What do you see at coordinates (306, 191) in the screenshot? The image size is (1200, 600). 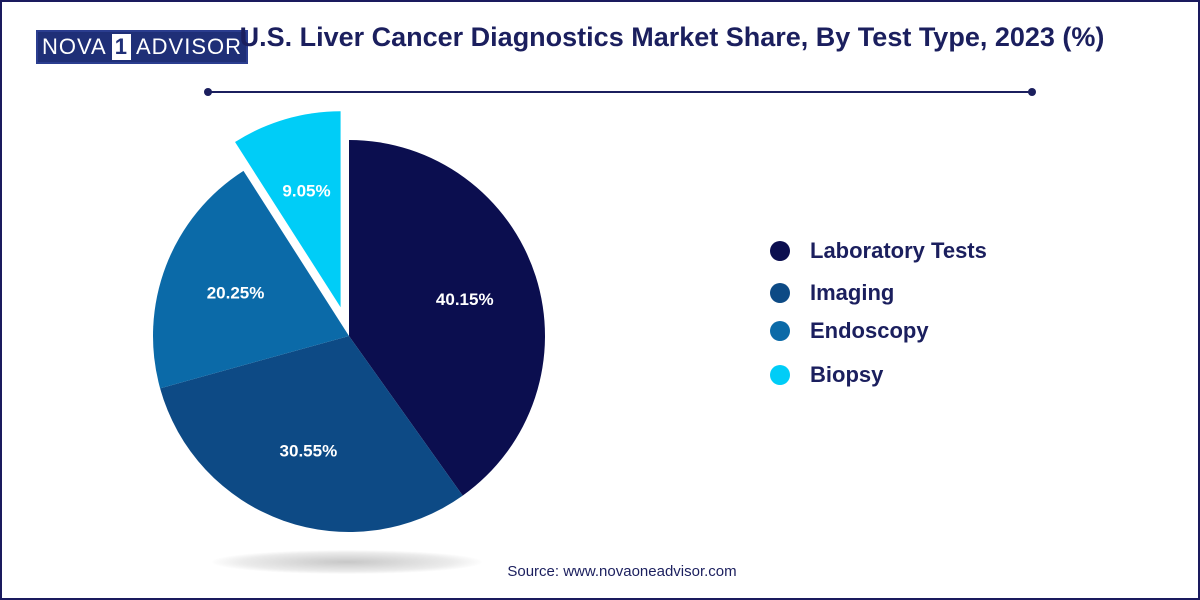 I see `pie-label-biopsy: 9.05%` at bounding box center [306, 191].